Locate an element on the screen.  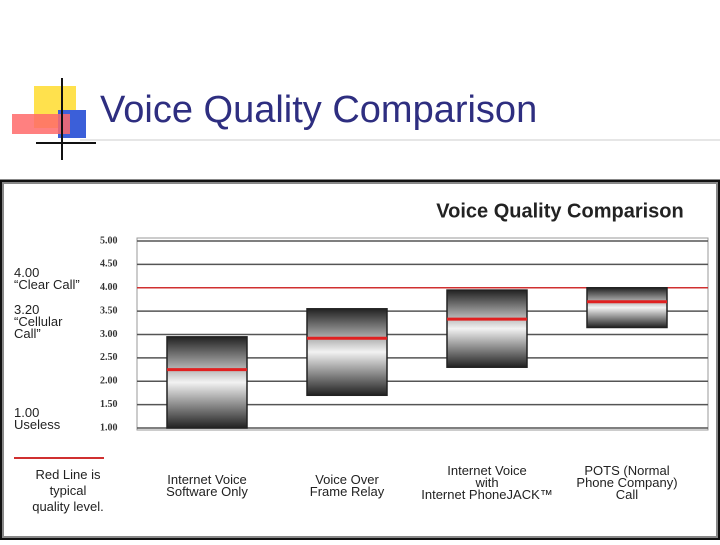
x-tick-label-line: Phone Company) is located at coordinates (626, 482).